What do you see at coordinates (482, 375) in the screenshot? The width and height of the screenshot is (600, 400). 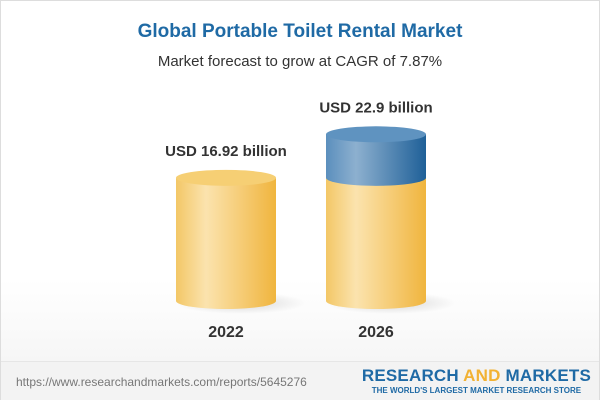 I see `logo-text: AND` at bounding box center [482, 375].